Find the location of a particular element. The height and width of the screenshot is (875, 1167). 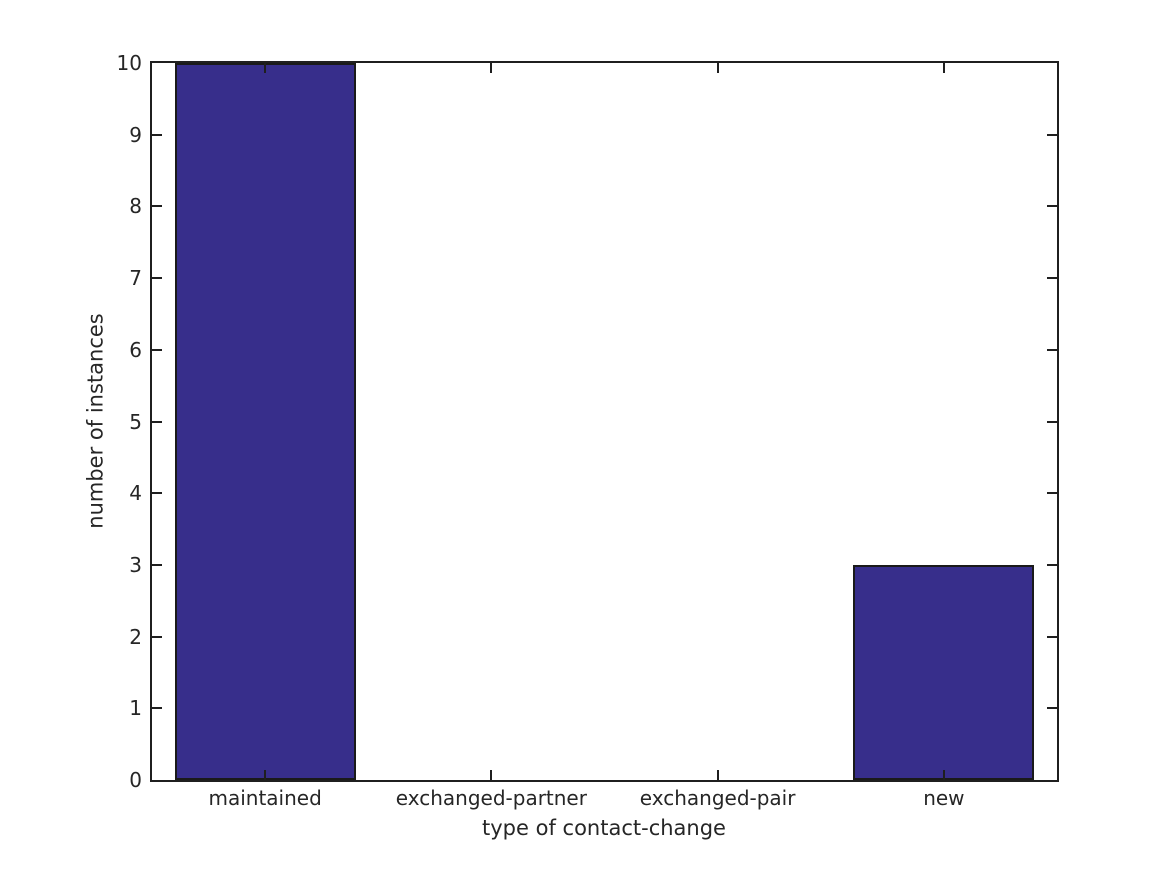

y-tick-label: 0 is located at coordinates (135, 780).